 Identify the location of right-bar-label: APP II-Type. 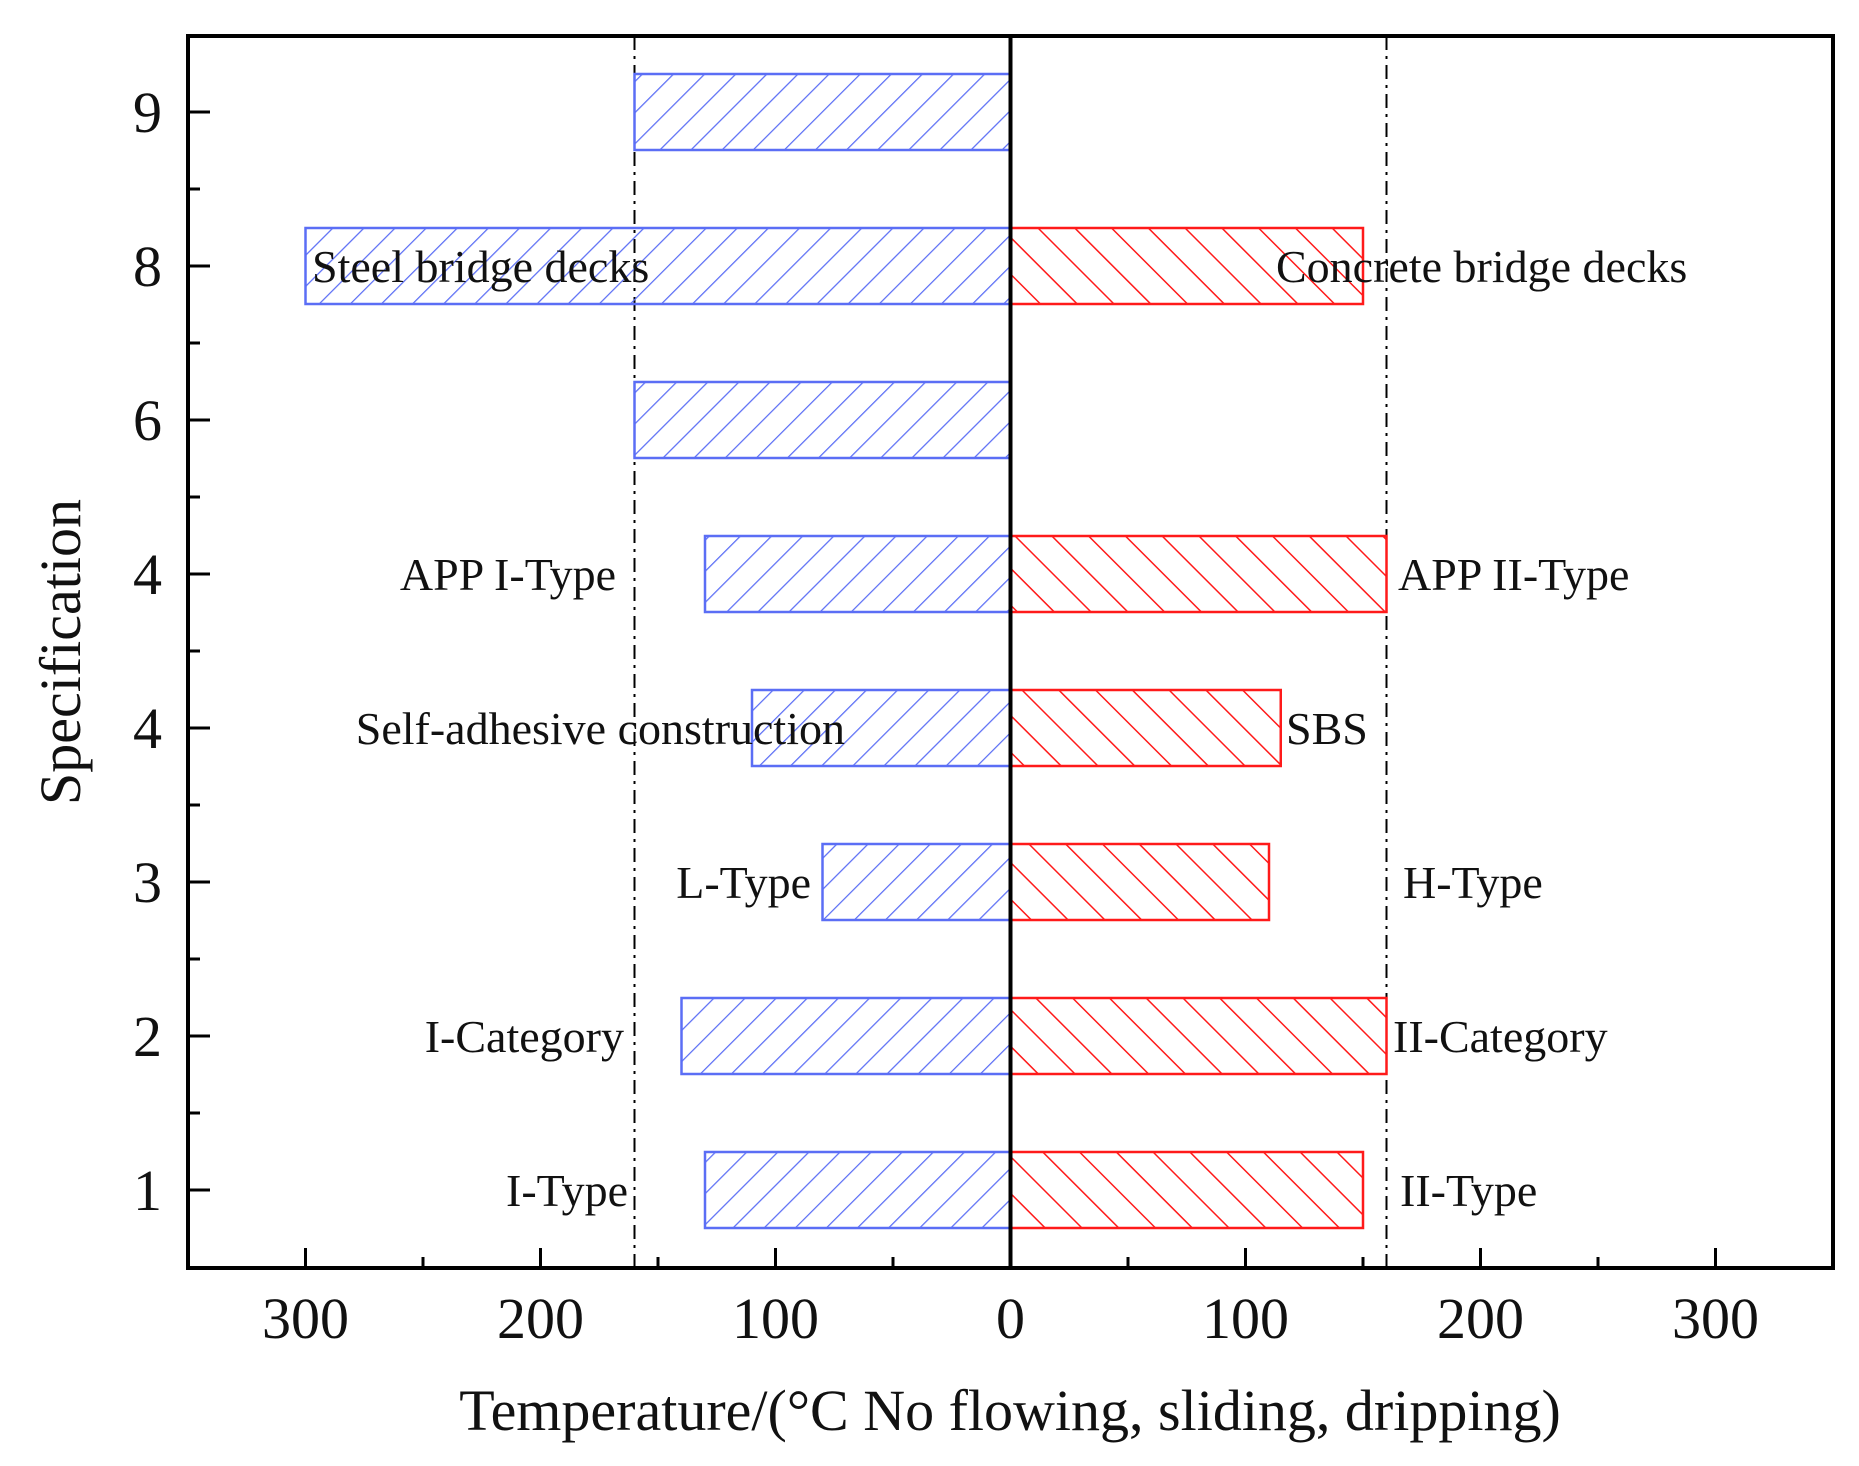
(1513, 574).